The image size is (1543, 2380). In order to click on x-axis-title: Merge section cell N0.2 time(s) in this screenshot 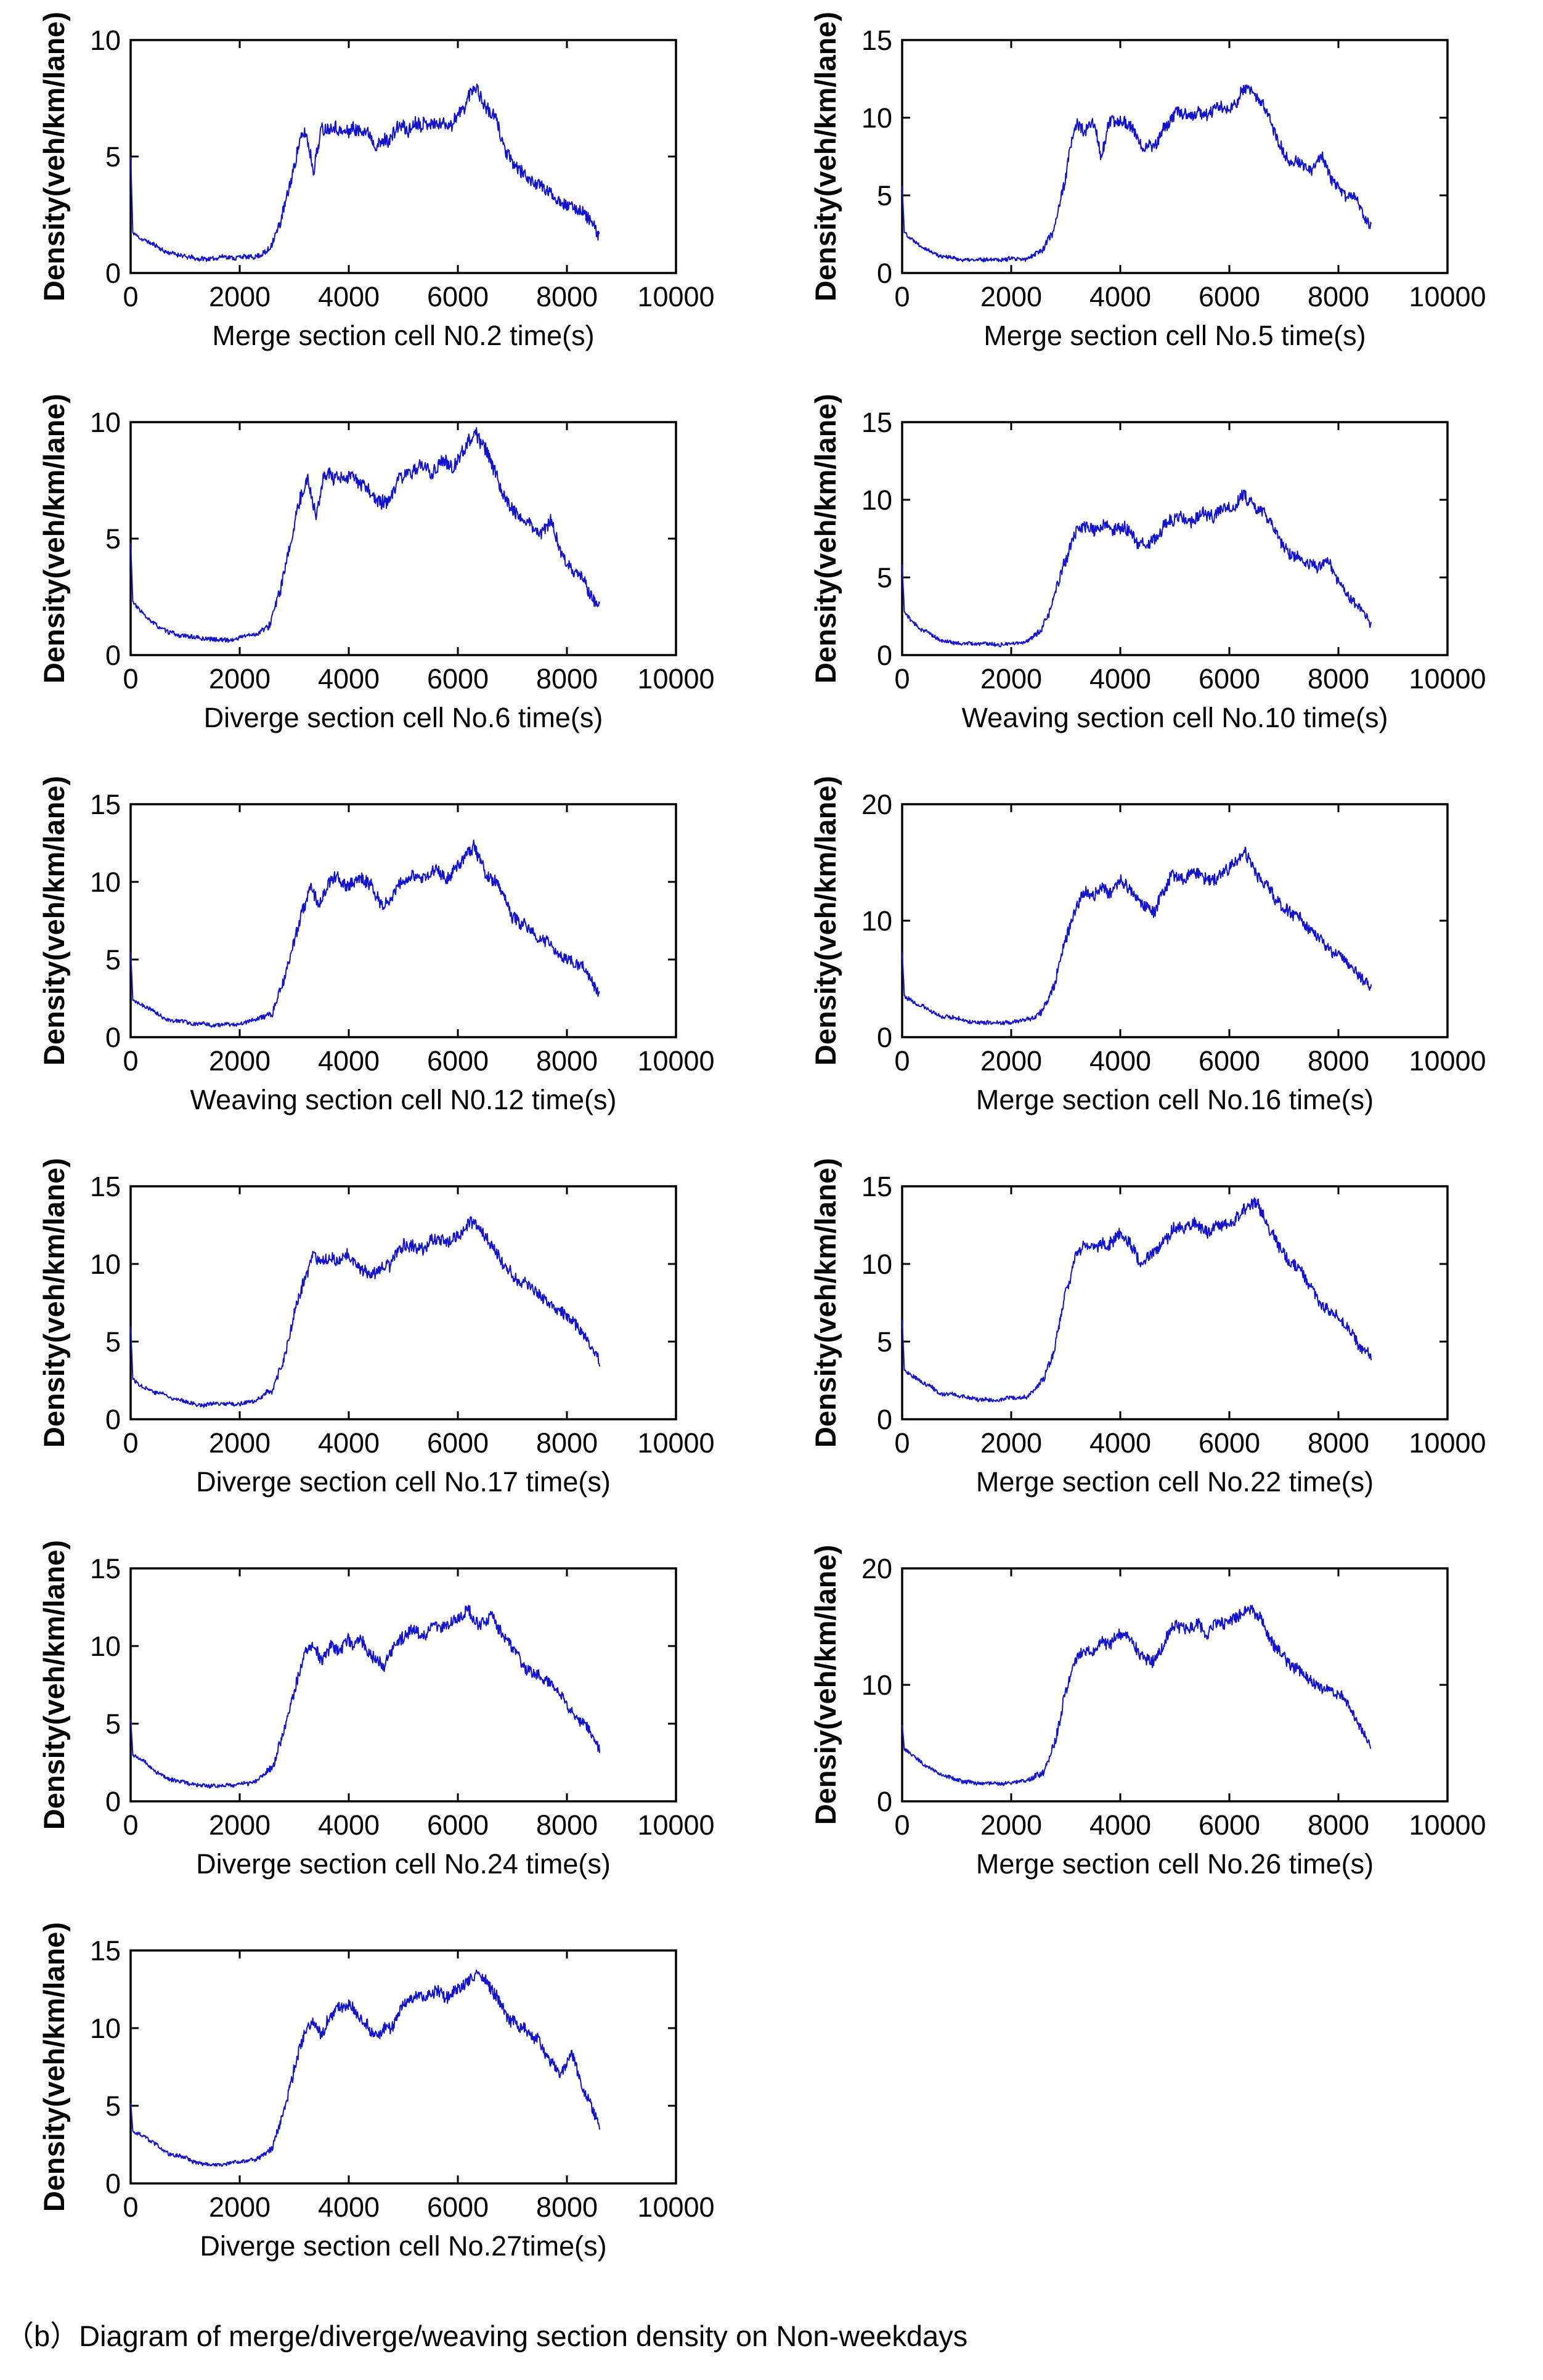, I will do `click(403, 335)`.